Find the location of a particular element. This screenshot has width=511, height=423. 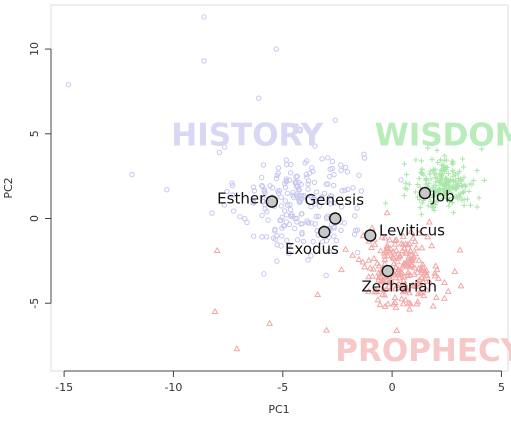

book-points: Esther Genesis Exodus Leviticus Job Zechariah is located at coordinates (336, 240).